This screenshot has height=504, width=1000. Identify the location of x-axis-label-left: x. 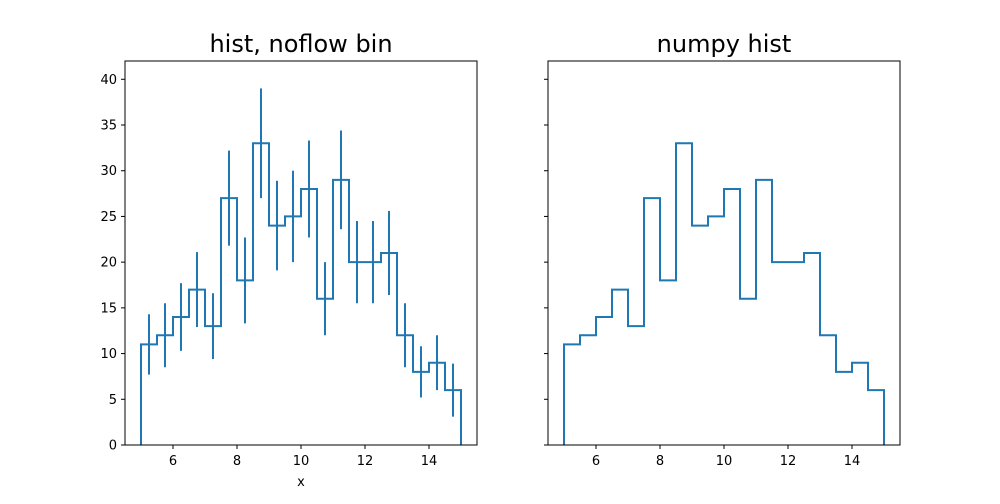
(301, 482).